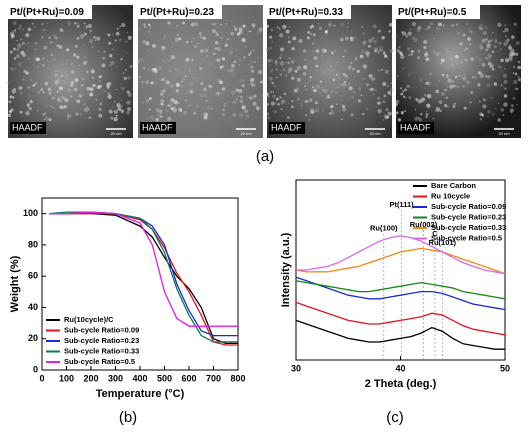  What do you see at coordinates (401, 204) in the screenshot?
I see `annotation: Pt(111)` at bounding box center [401, 204].